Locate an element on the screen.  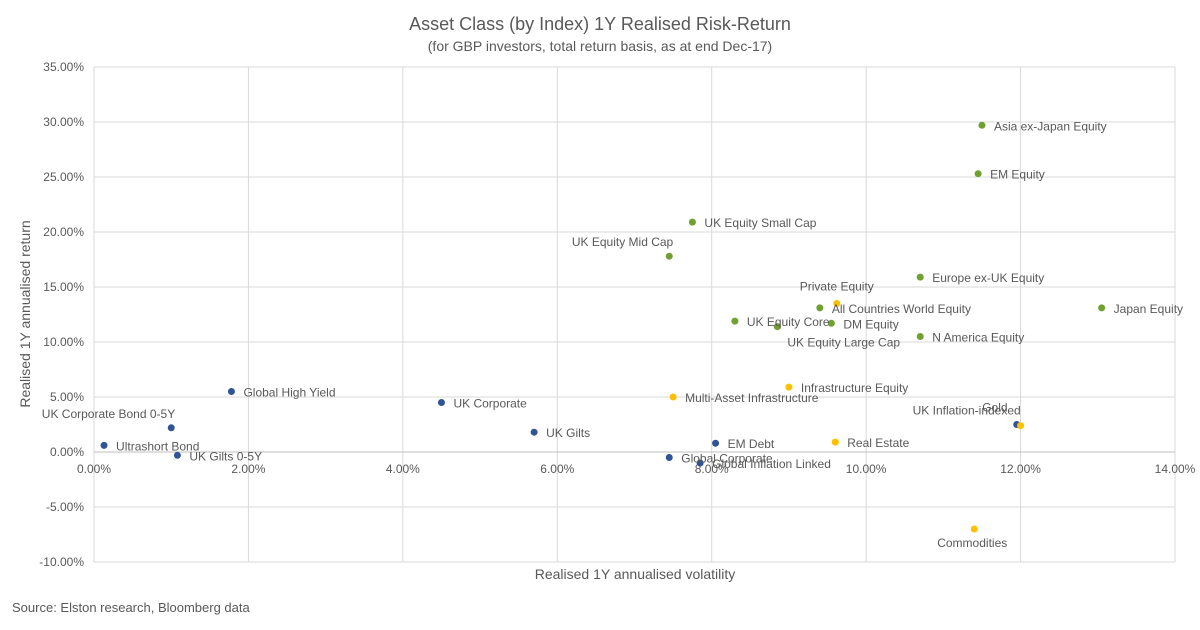
y-tick-label: -10.00% is located at coordinates (61, 562).